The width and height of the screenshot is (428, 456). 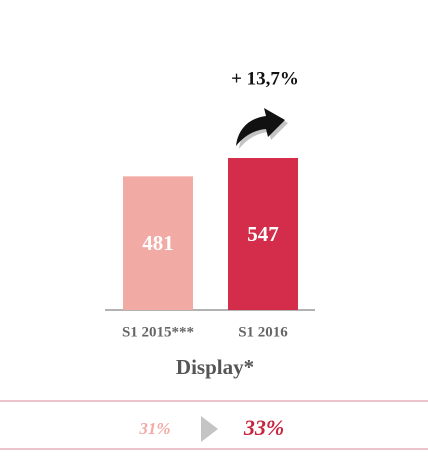 What do you see at coordinates (158, 332) in the screenshot?
I see `x-tick-label: S1 2015***` at bounding box center [158, 332].